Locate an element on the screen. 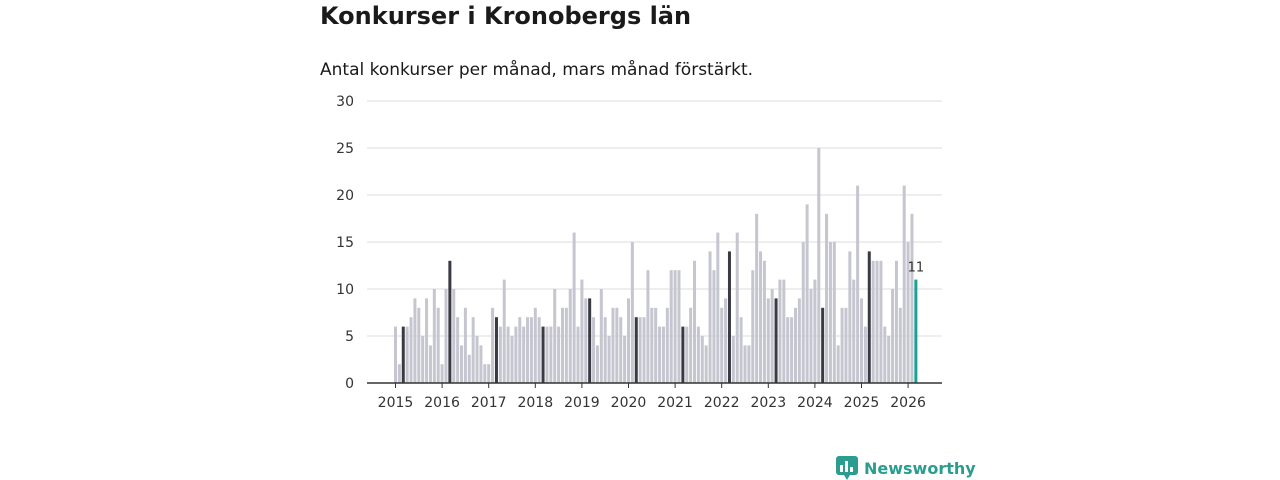  x-tick-label: 2024 is located at coordinates (815, 403).